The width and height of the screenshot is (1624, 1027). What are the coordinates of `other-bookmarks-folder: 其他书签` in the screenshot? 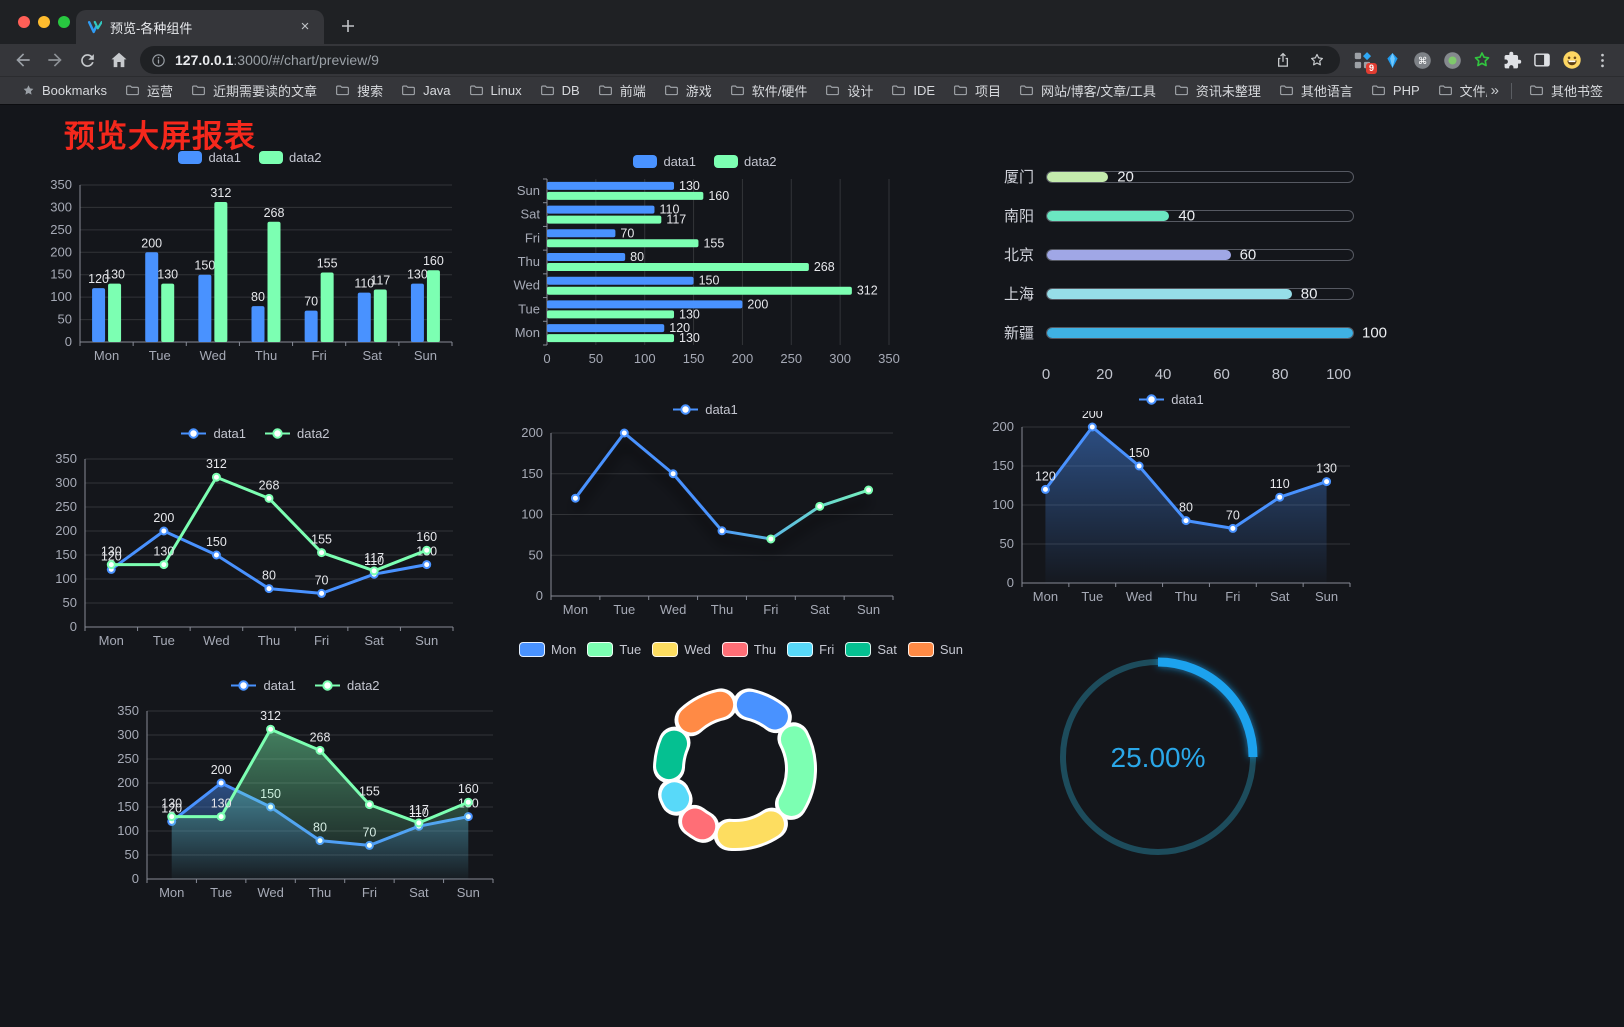 It's located at (1566, 91).